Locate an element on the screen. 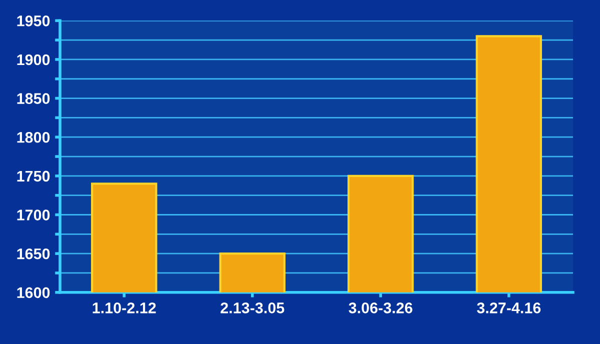 The height and width of the screenshot is (344, 600). y-tick-label: 1850 is located at coordinates (33, 98).